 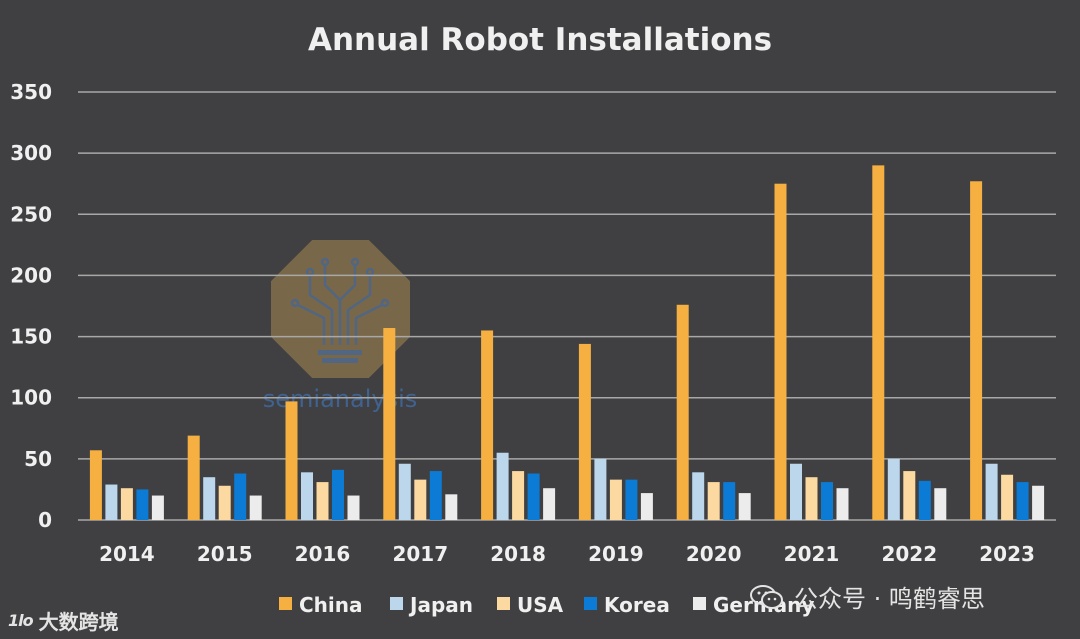 What do you see at coordinates (389, 424) in the screenshot?
I see `bar-china-2017` at bounding box center [389, 424].